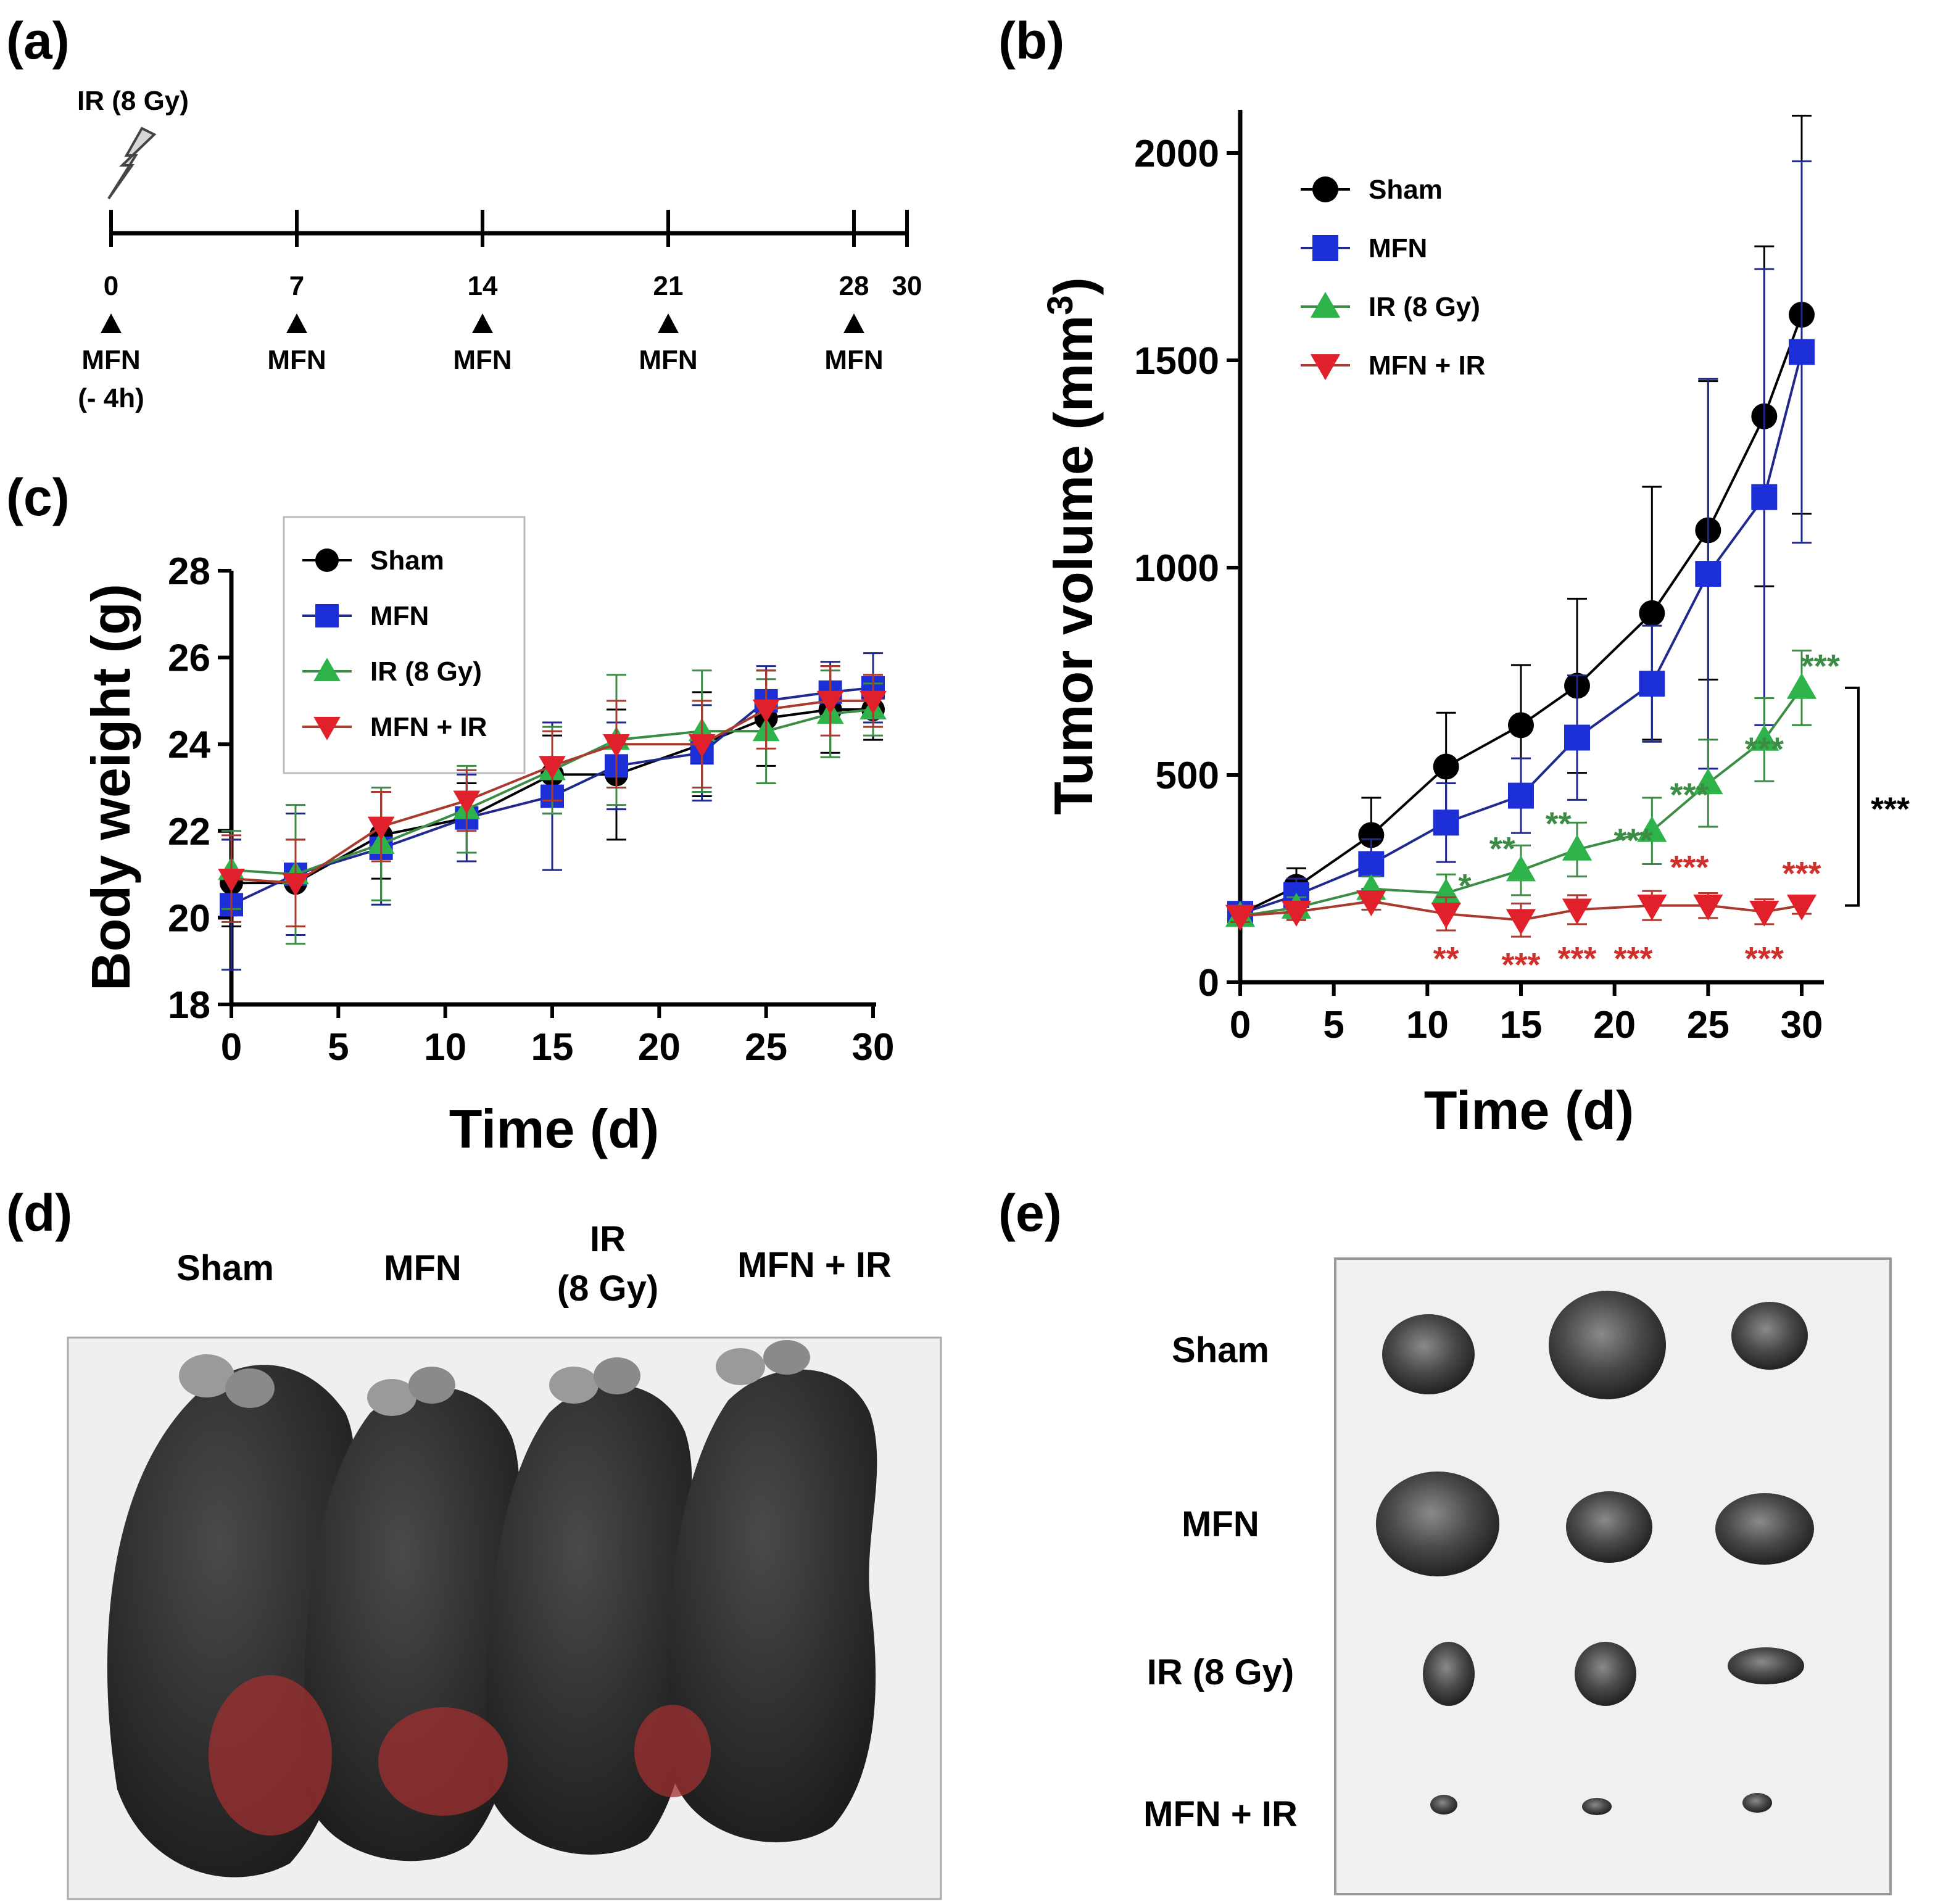  What do you see at coordinates (500, 311) in the screenshot?
I see `timeline-ticks: 0 7 14 21 28 30 MFN MFN MFN MFN MFN (- 4h)` at bounding box center [500, 311].